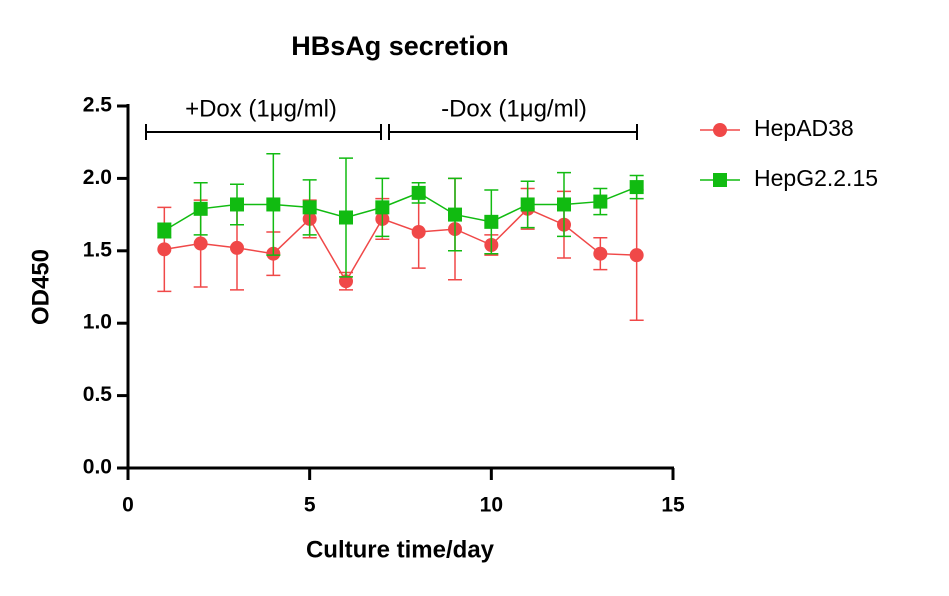  Describe the element at coordinates (128, 505) in the screenshot. I see `x-tick-label: 0` at that location.